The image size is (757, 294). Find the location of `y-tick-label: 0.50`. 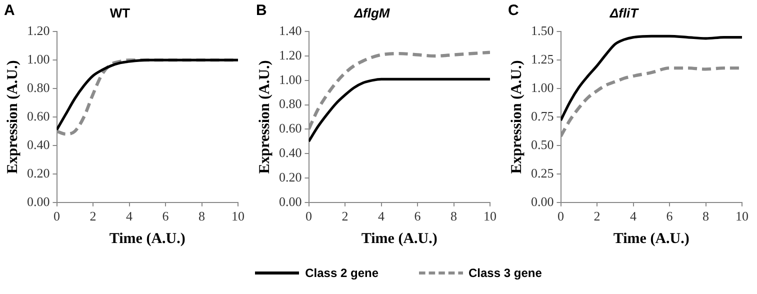

y-tick-label: 0.50 is located at coordinates (542, 144).